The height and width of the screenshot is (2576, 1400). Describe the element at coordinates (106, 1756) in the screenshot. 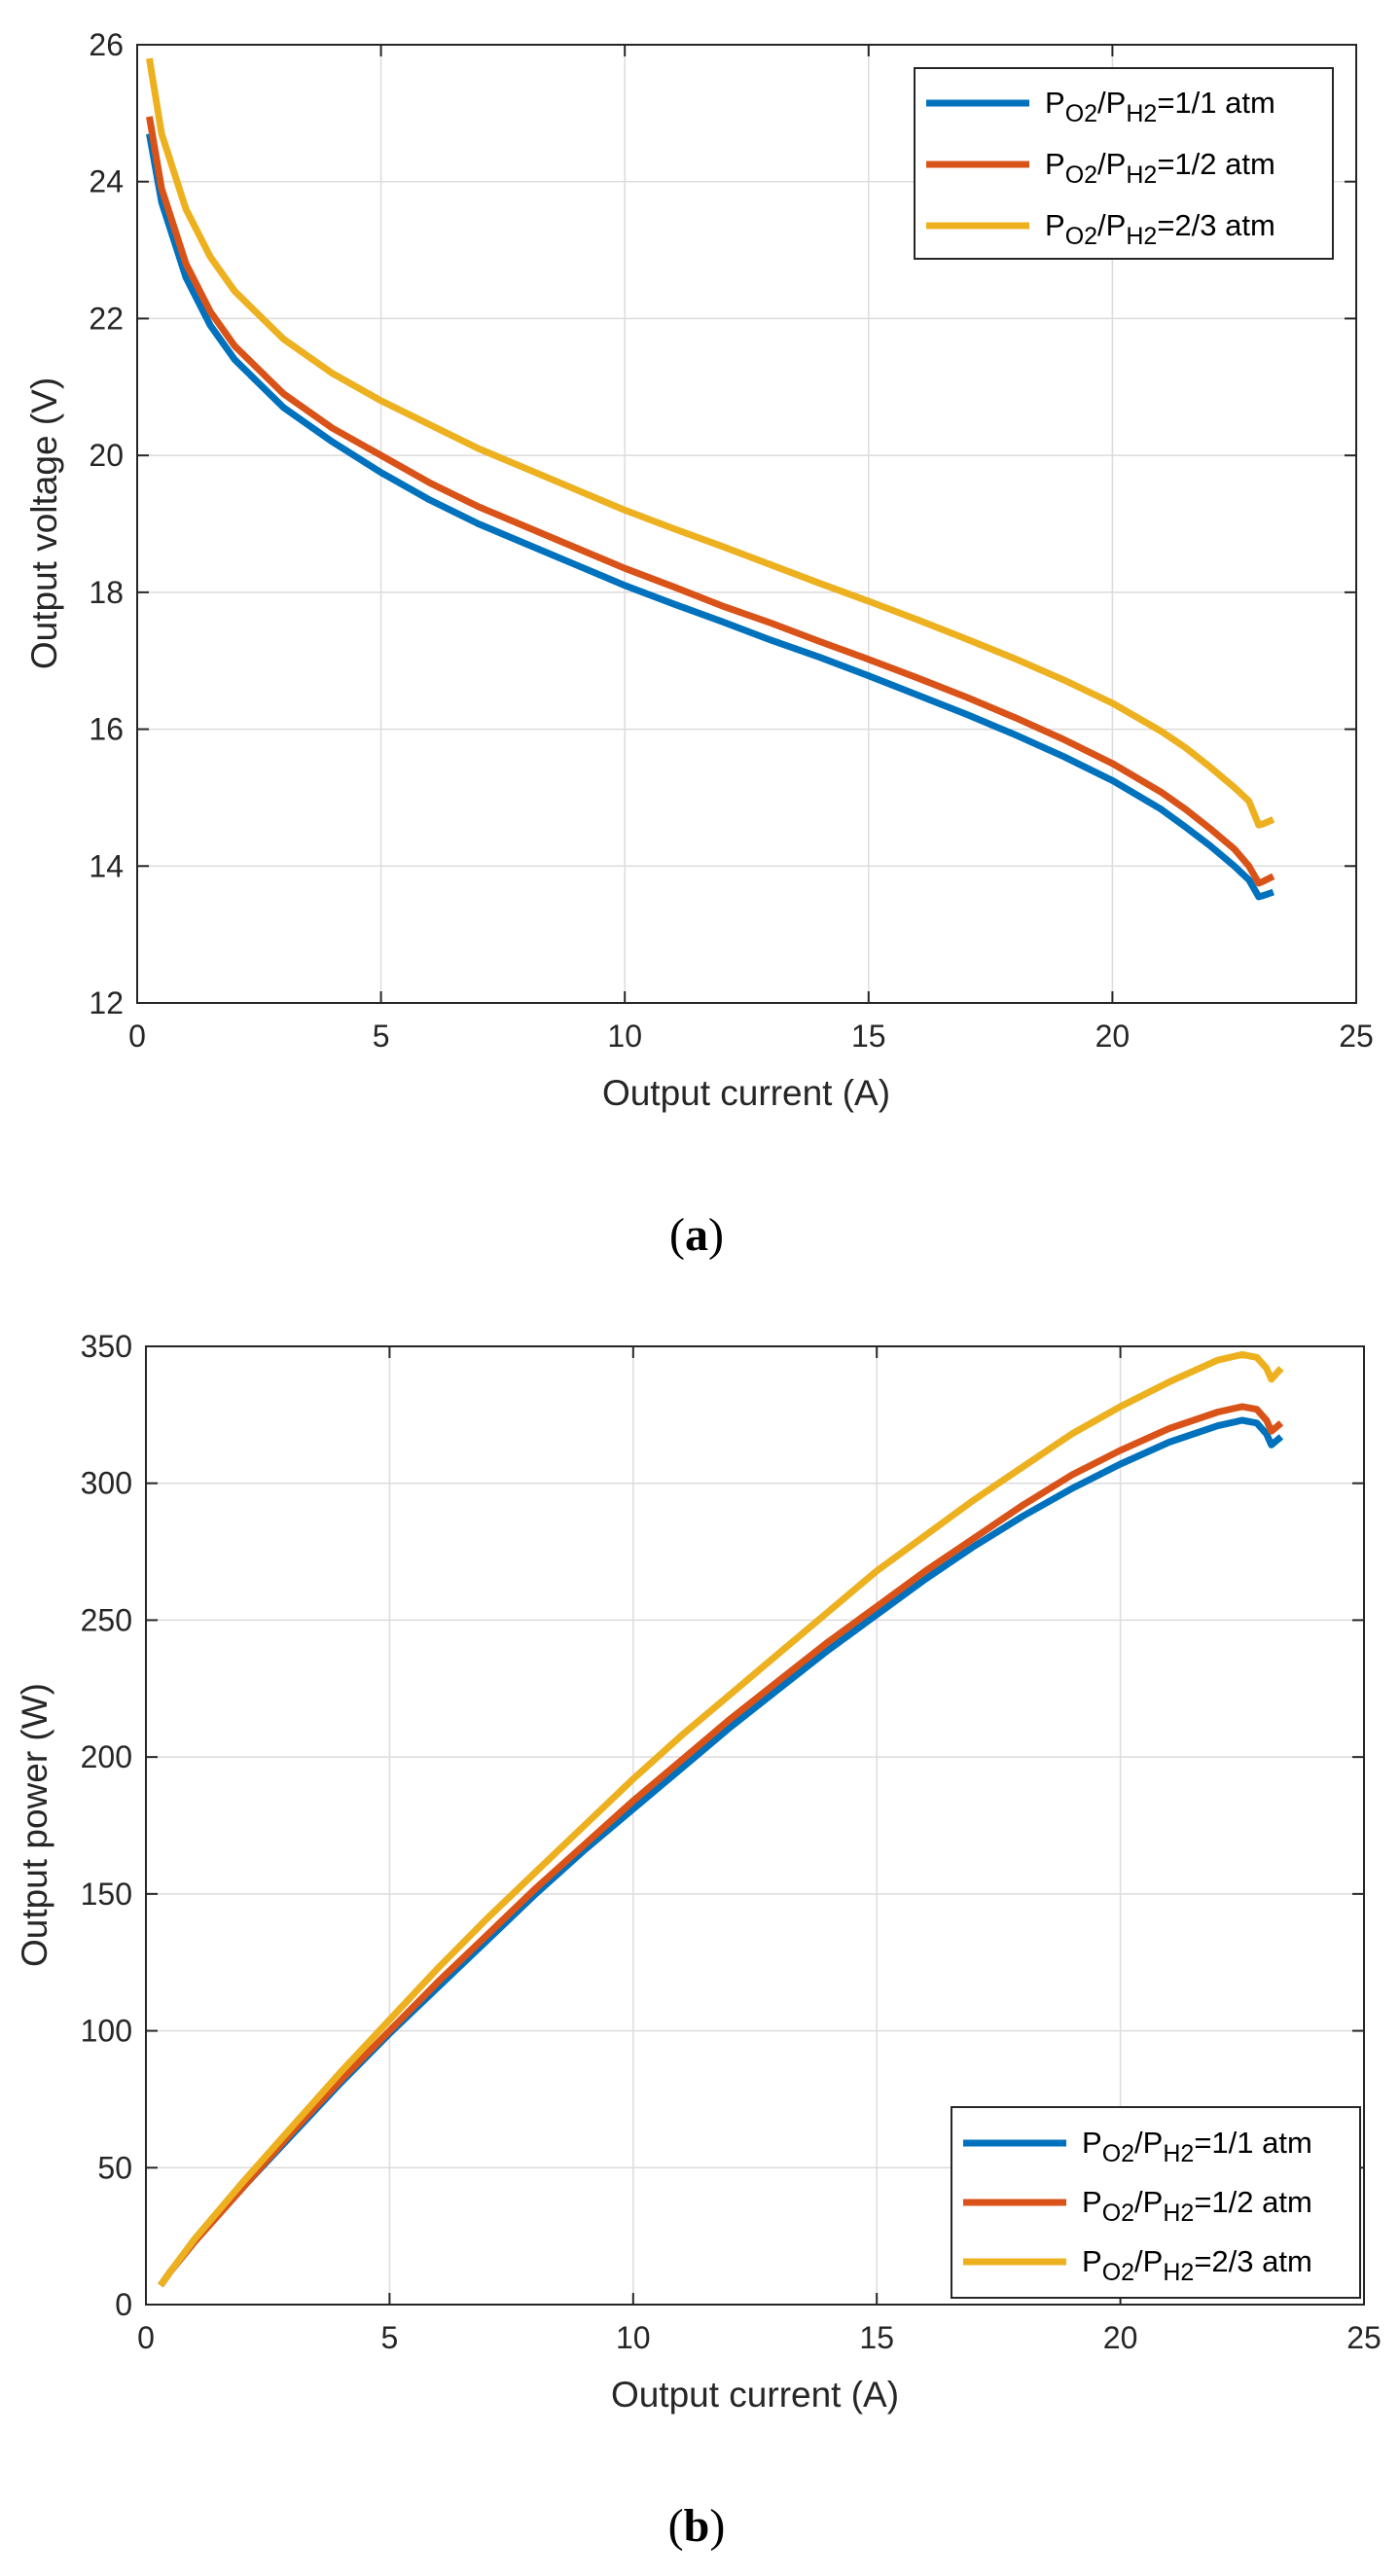

I see `power-y-tick-label: 200` at that location.